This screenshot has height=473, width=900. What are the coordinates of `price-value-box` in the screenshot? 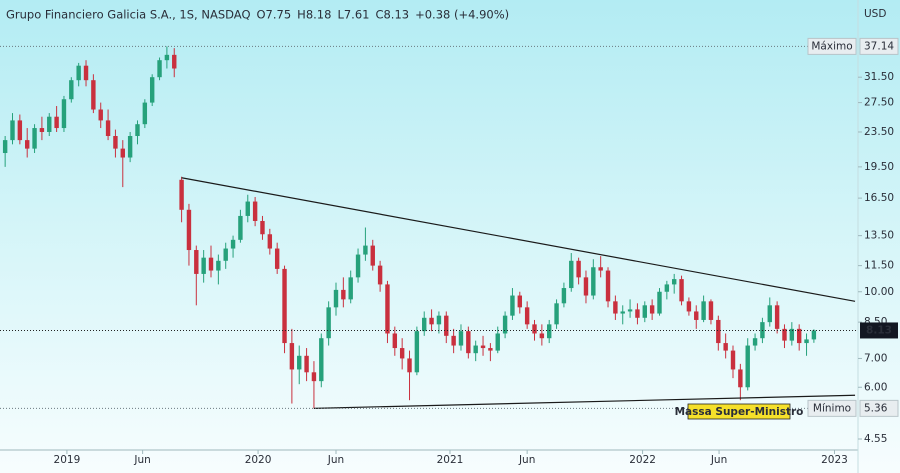 It's located at (879, 408).